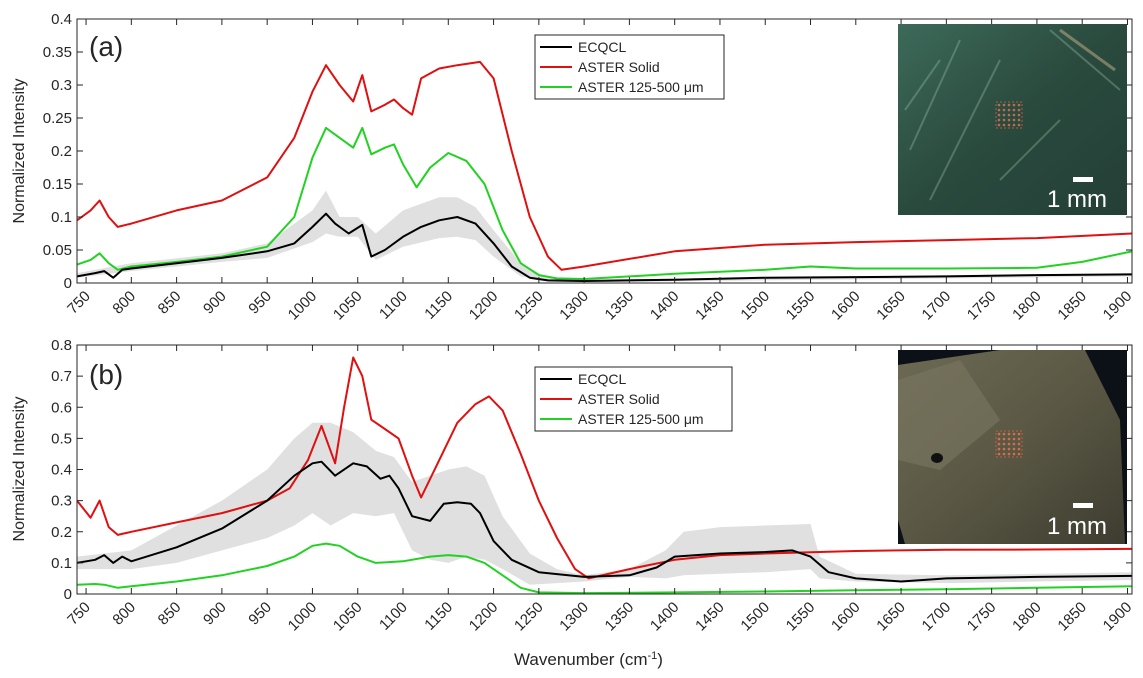 This screenshot has width=1143, height=678. I want to click on panel-label: (a), so click(106, 46).